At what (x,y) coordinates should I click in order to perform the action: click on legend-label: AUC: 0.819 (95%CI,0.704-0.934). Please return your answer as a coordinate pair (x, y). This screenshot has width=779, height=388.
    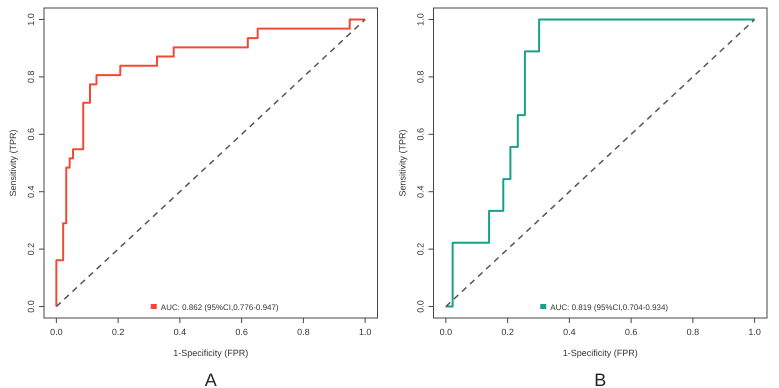
    Looking at the image, I should click on (609, 307).